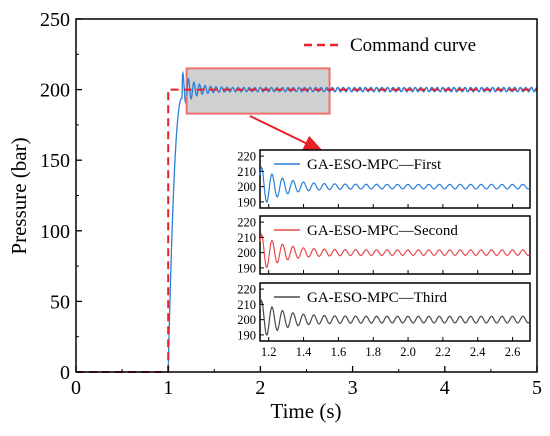 The width and height of the screenshot is (550, 436). I want to click on inset-x-tick-label: 2.6, so click(513, 352).